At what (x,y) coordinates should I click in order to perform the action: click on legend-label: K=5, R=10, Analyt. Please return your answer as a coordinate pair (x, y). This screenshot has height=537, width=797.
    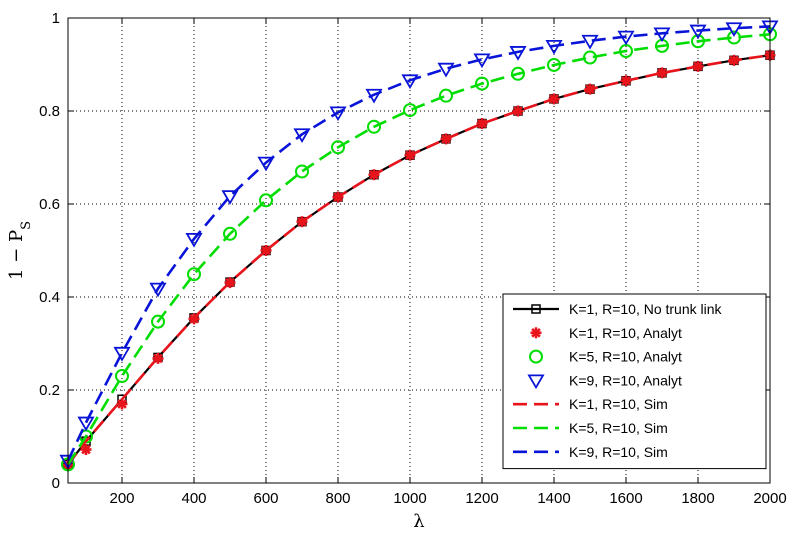
    Looking at the image, I should click on (625, 357).